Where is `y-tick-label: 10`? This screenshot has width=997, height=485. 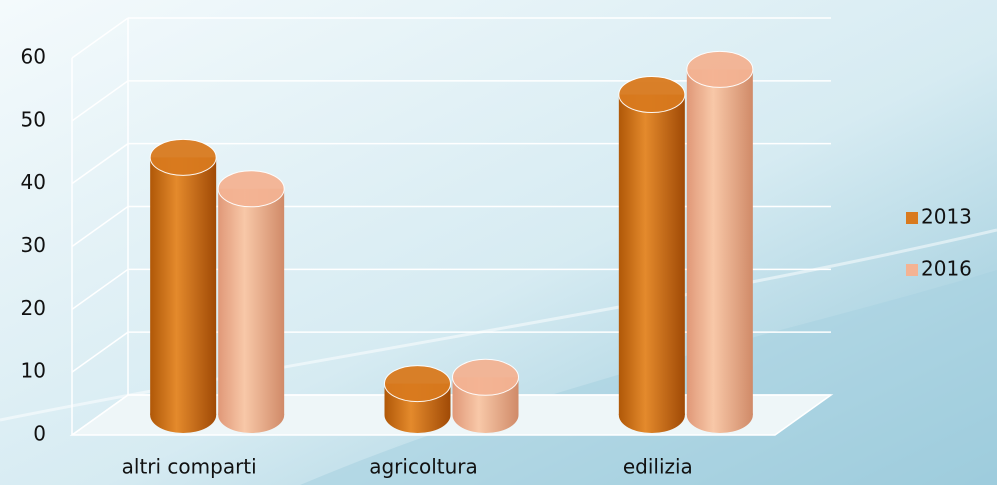
y-tick-label: 10 is located at coordinates (33, 371).